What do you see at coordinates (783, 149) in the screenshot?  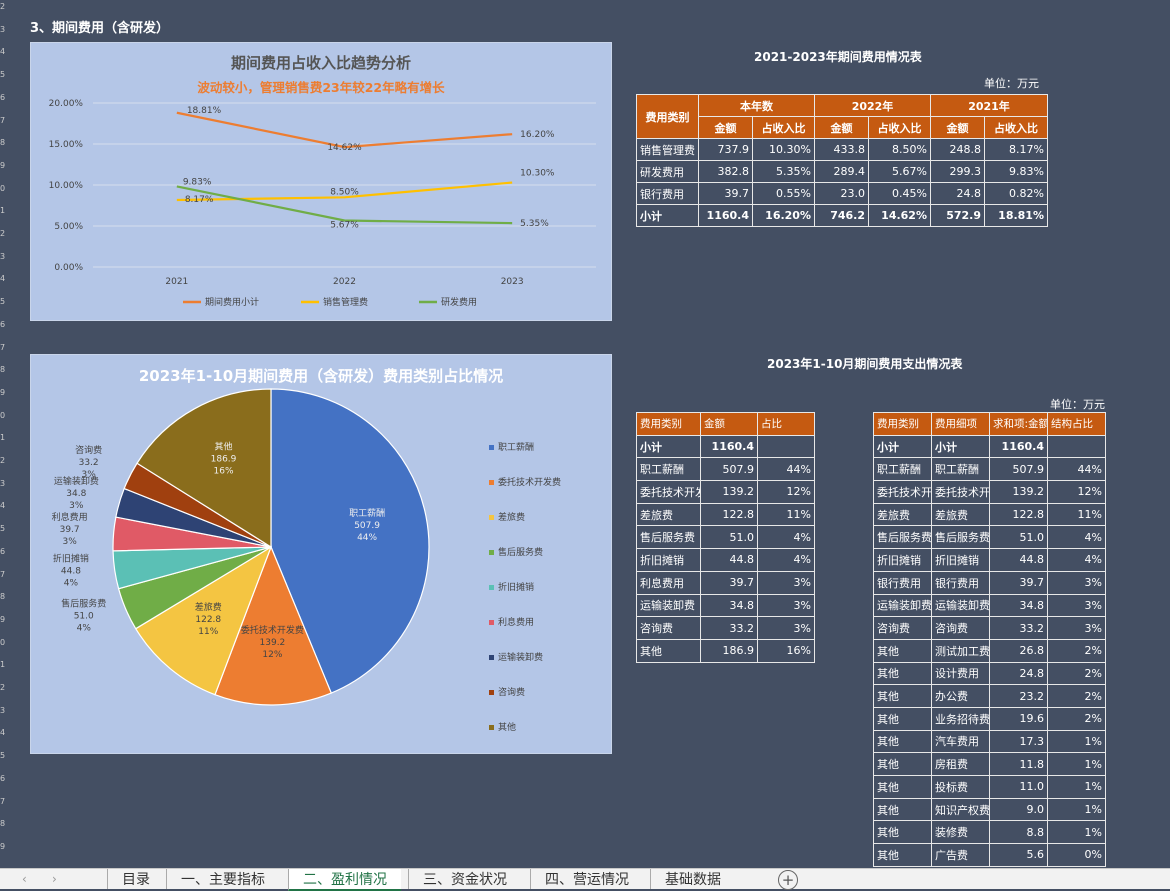 I see `t1-value-cell: 10.30%` at bounding box center [783, 149].